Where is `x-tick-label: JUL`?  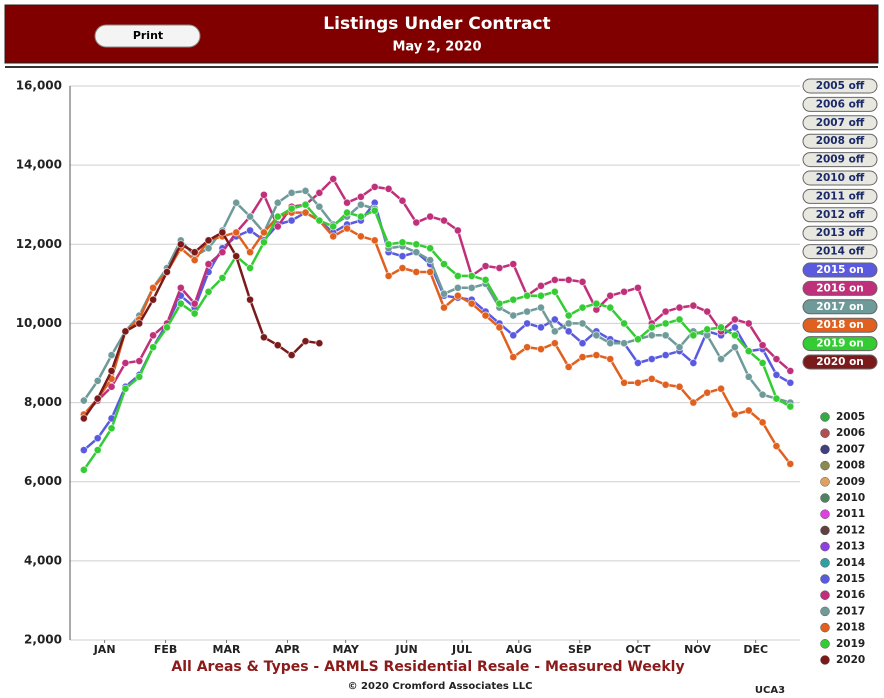 x-tick-label: JUL is located at coordinates (461, 649).